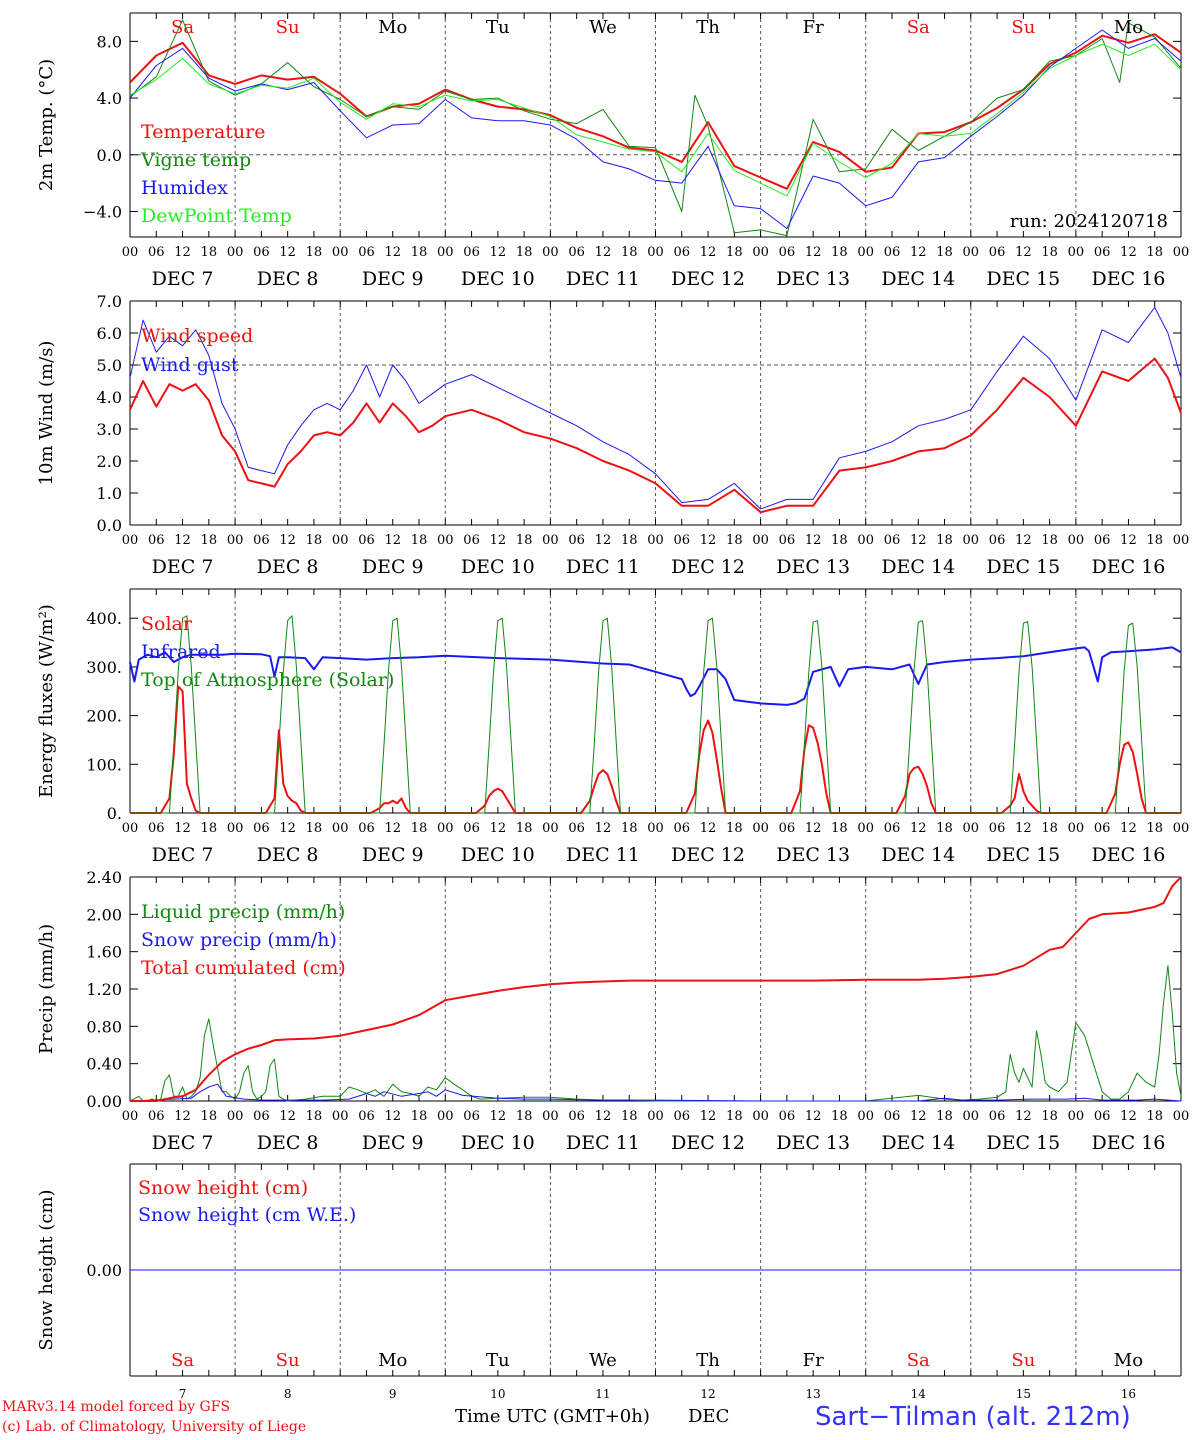 This screenshot has height=1440, width=1194. What do you see at coordinates (1023, 1394) in the screenshot?
I see `day-number-label: 15` at bounding box center [1023, 1394].